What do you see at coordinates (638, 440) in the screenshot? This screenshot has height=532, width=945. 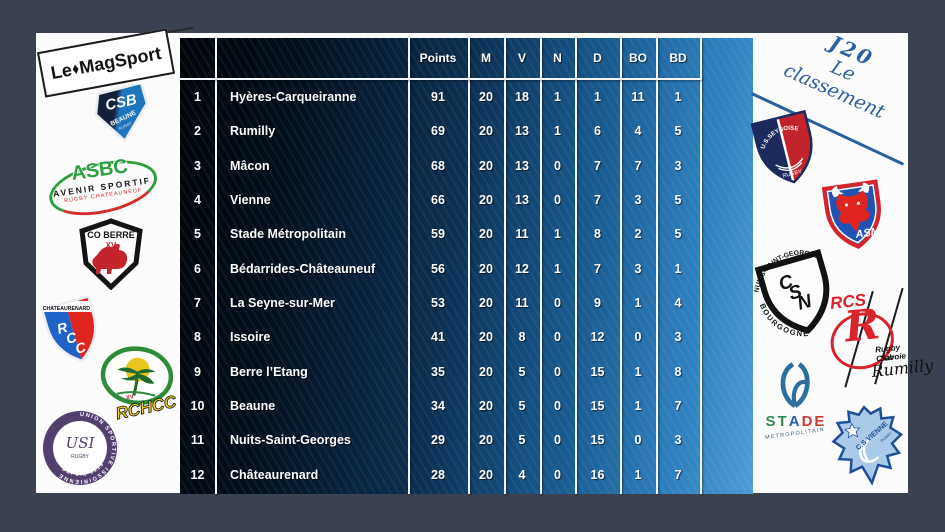 I see `bo-cell: 0` at bounding box center [638, 440].